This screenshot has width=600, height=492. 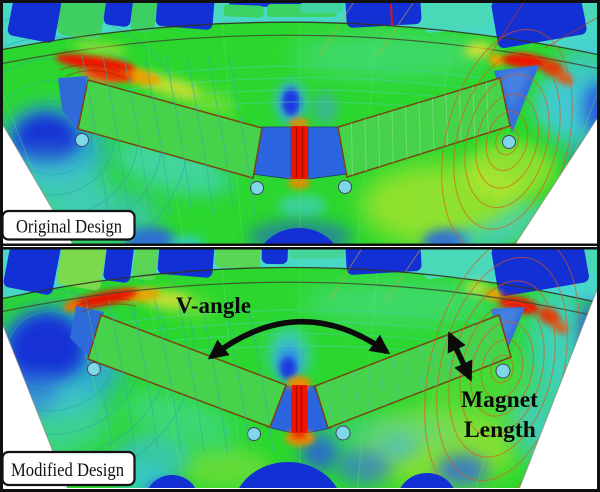 What do you see at coordinates (69, 227) in the screenshot?
I see `svg-text: Original Design` at bounding box center [69, 227].